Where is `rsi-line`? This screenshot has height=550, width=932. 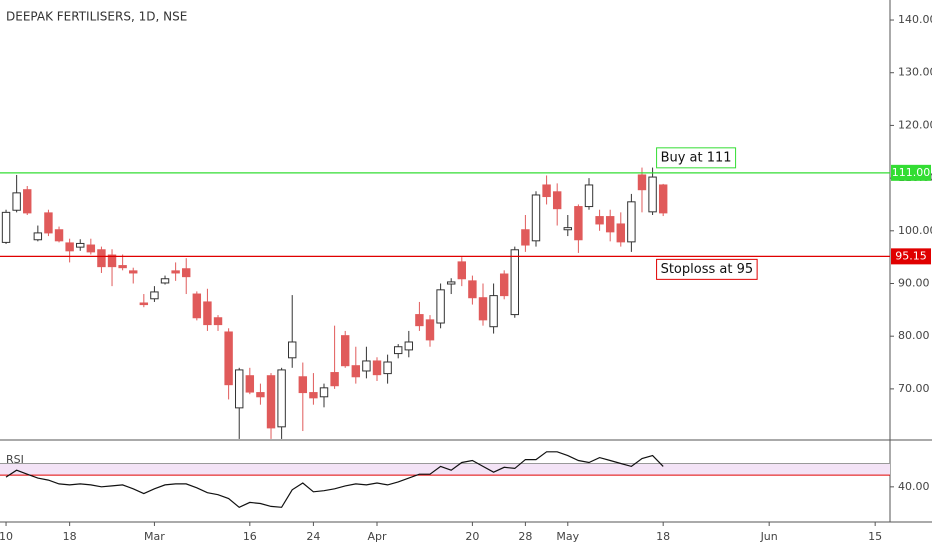
rsi-line is located at coordinates (334, 480).